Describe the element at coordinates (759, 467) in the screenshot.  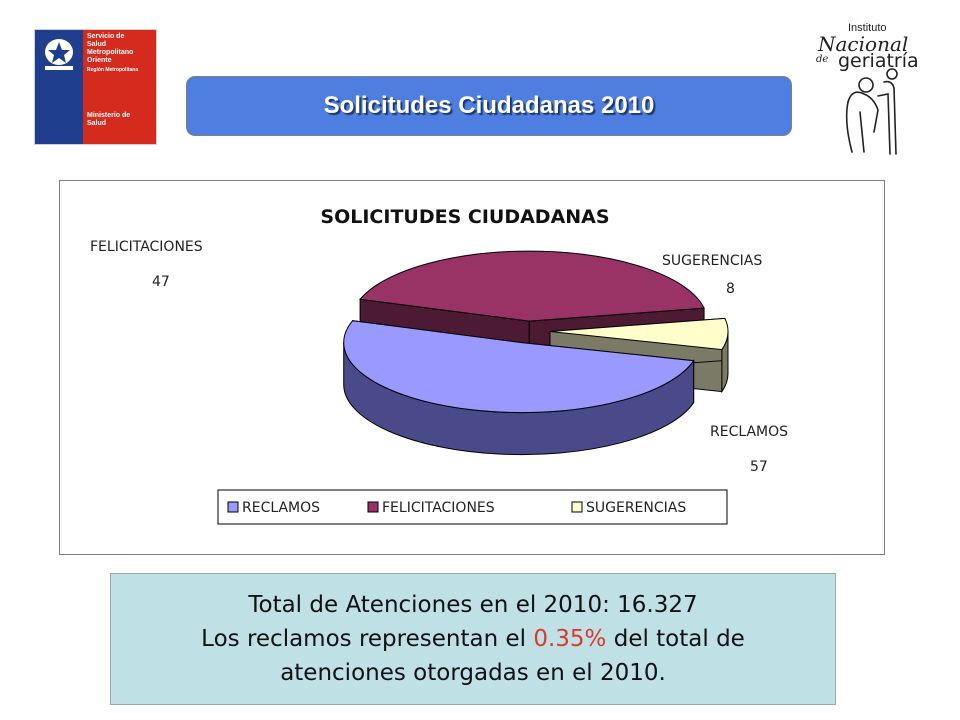
I see `data-value-reclamos: 57` at that location.